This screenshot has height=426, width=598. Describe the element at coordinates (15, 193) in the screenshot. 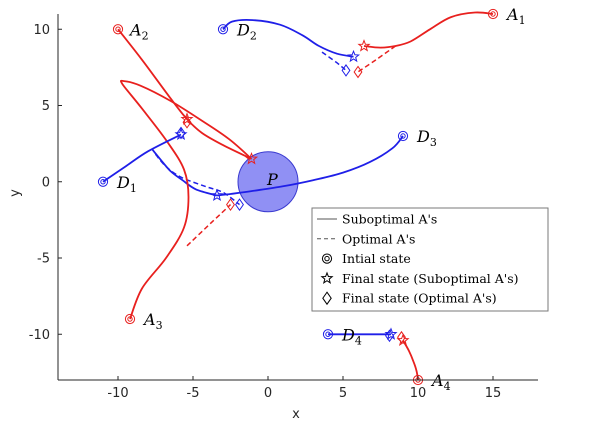

I see `y-axis-label: y` at that location.